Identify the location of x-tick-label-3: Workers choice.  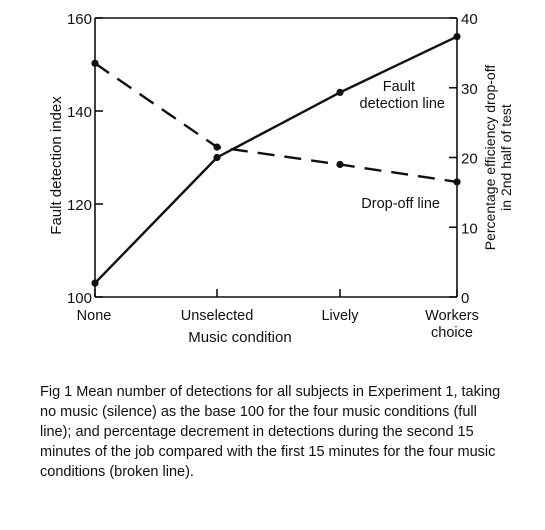
(452, 324).